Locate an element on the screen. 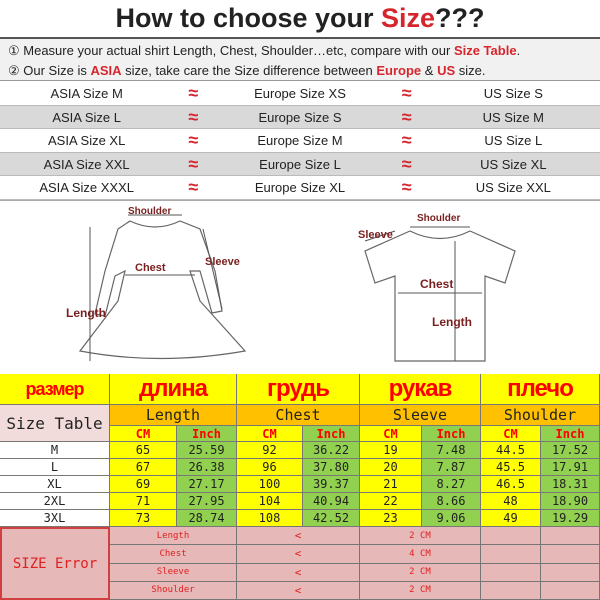 The width and height of the screenshot is (600, 600). size-value: 7.48 is located at coordinates (451, 450).